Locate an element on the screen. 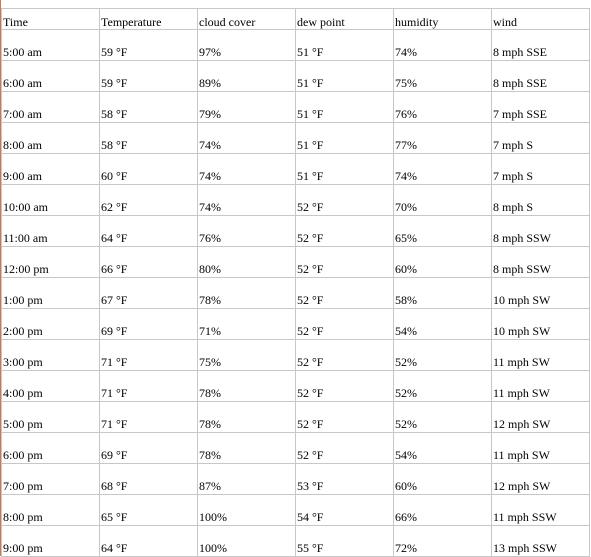 The image size is (591, 557). cell-humidity: 72% is located at coordinates (442, 541).